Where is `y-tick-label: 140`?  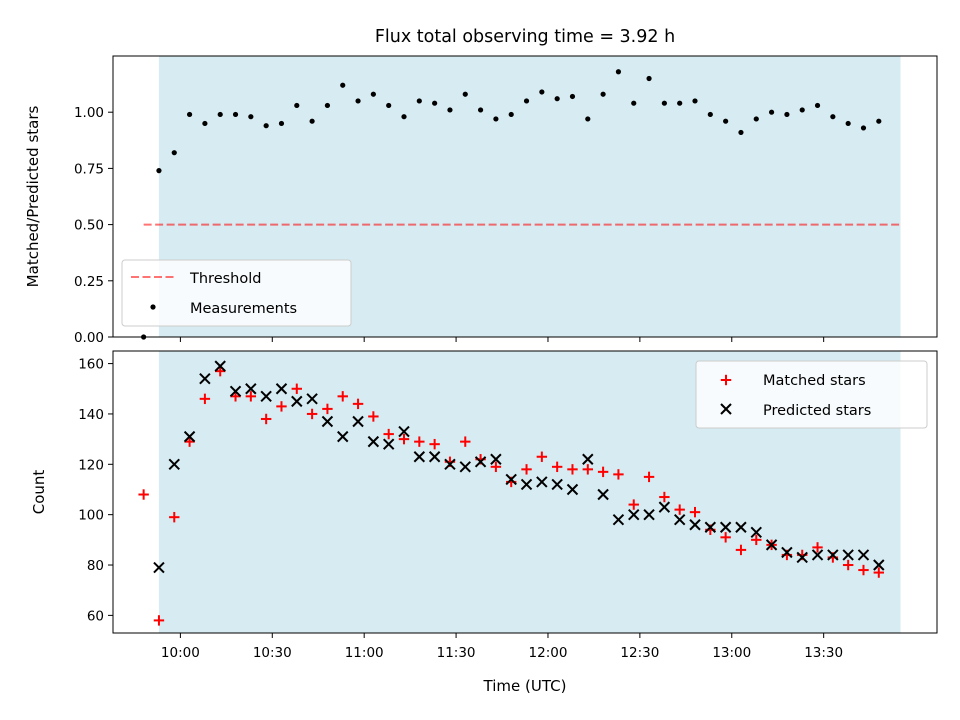 y-tick-label: 140 is located at coordinates (91, 415).